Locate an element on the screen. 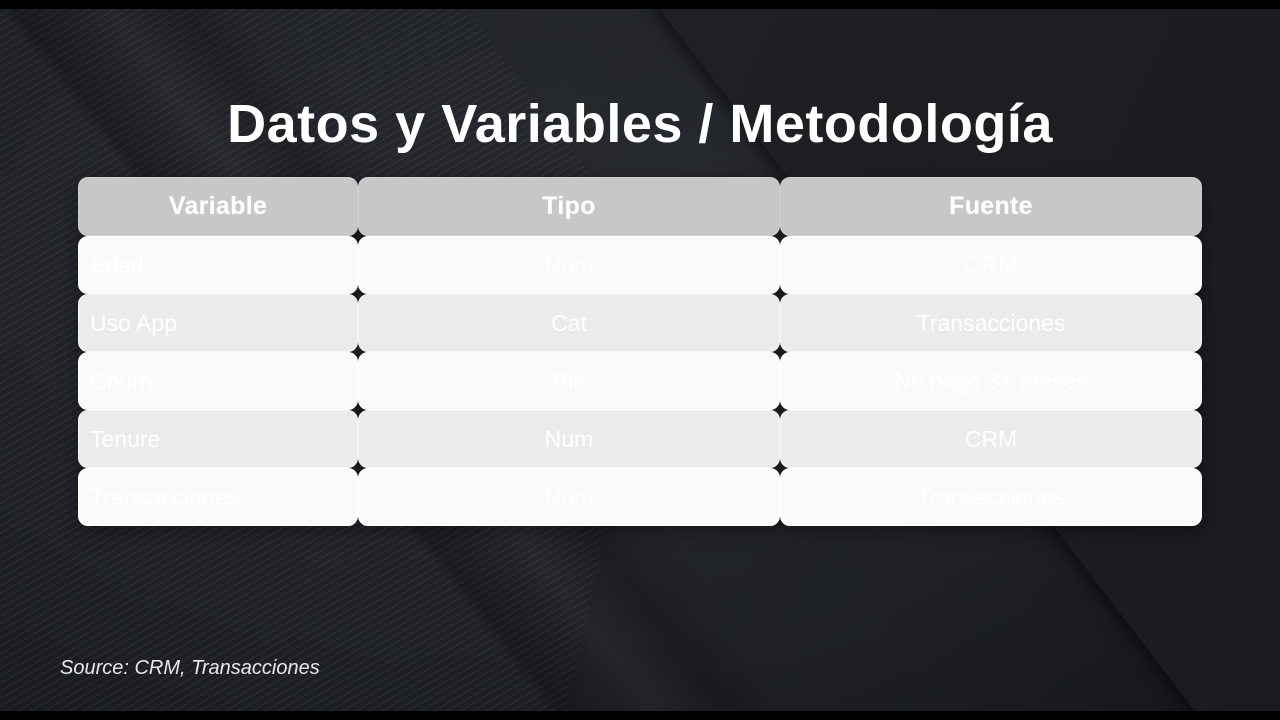 The height and width of the screenshot is (720, 1280). table-row: Tenure Num CRM is located at coordinates (640, 439).